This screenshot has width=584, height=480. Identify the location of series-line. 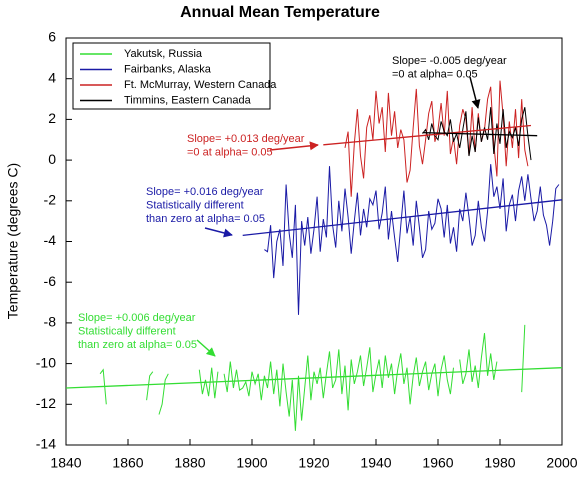
(436, 138).